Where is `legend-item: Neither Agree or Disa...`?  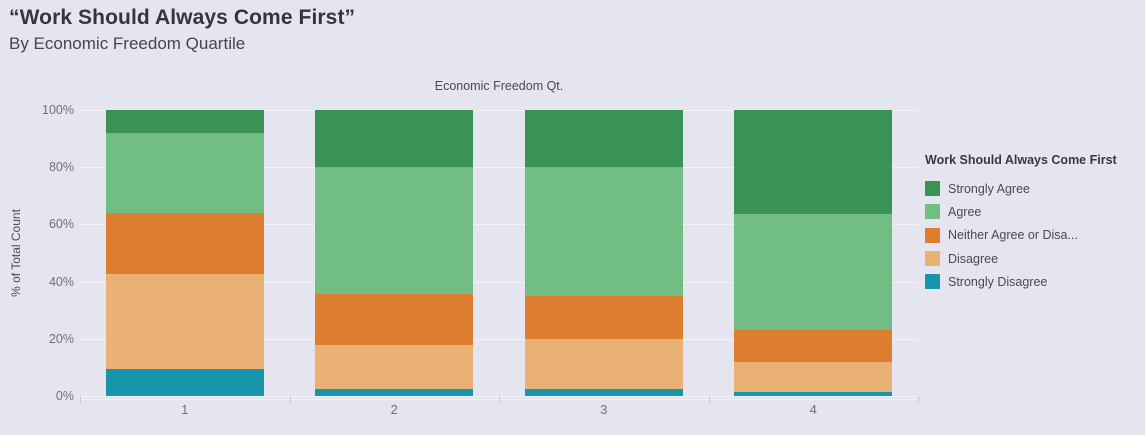
legend-item: Neither Agree or Disa... is located at coordinates (1032, 235).